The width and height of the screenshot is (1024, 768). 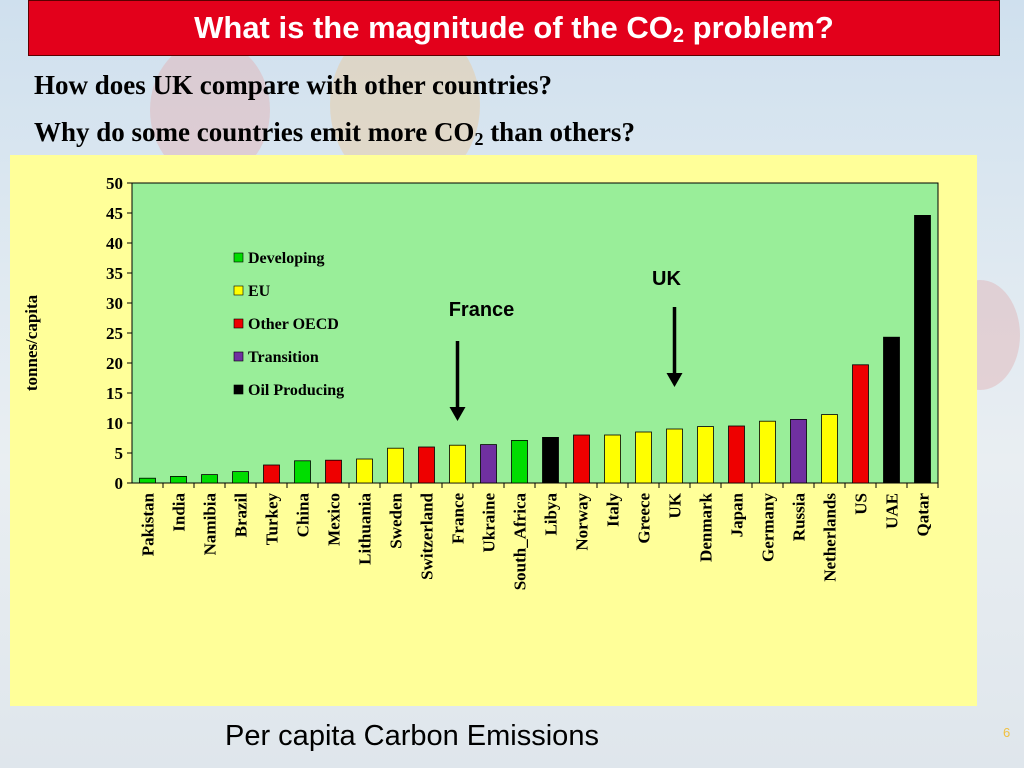 What do you see at coordinates (550, 460) in the screenshot?
I see `bar-libya` at bounding box center [550, 460].